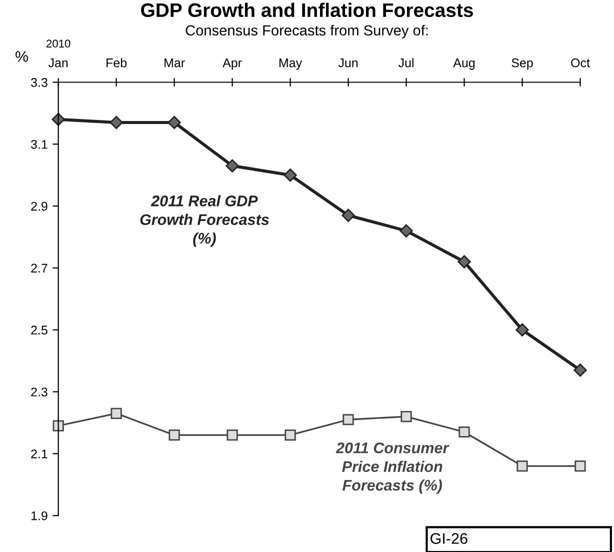 This screenshot has height=552, width=614. What do you see at coordinates (580, 63) in the screenshot?
I see `x-tick-label: Oct` at bounding box center [580, 63].